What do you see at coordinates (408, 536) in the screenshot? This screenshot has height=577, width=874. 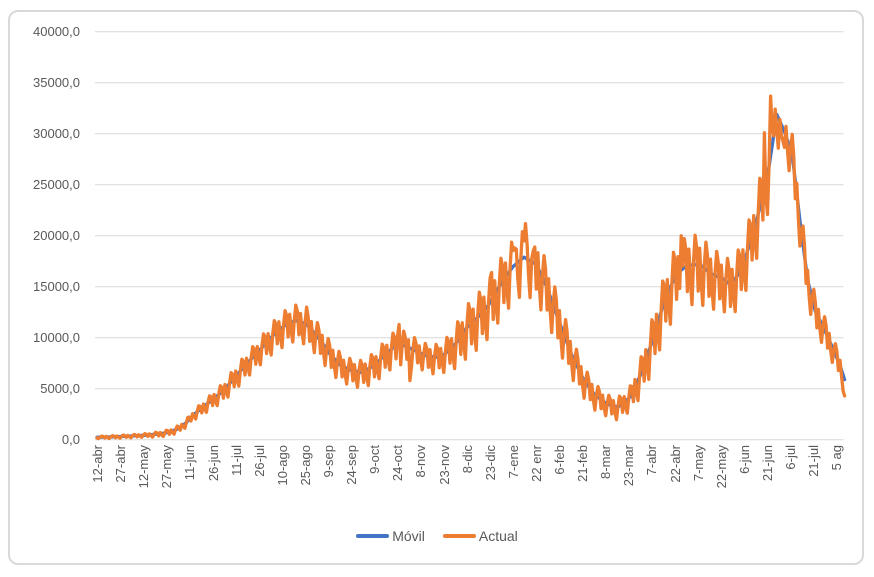 I see `legend-label-movil: Móvil` at bounding box center [408, 536].